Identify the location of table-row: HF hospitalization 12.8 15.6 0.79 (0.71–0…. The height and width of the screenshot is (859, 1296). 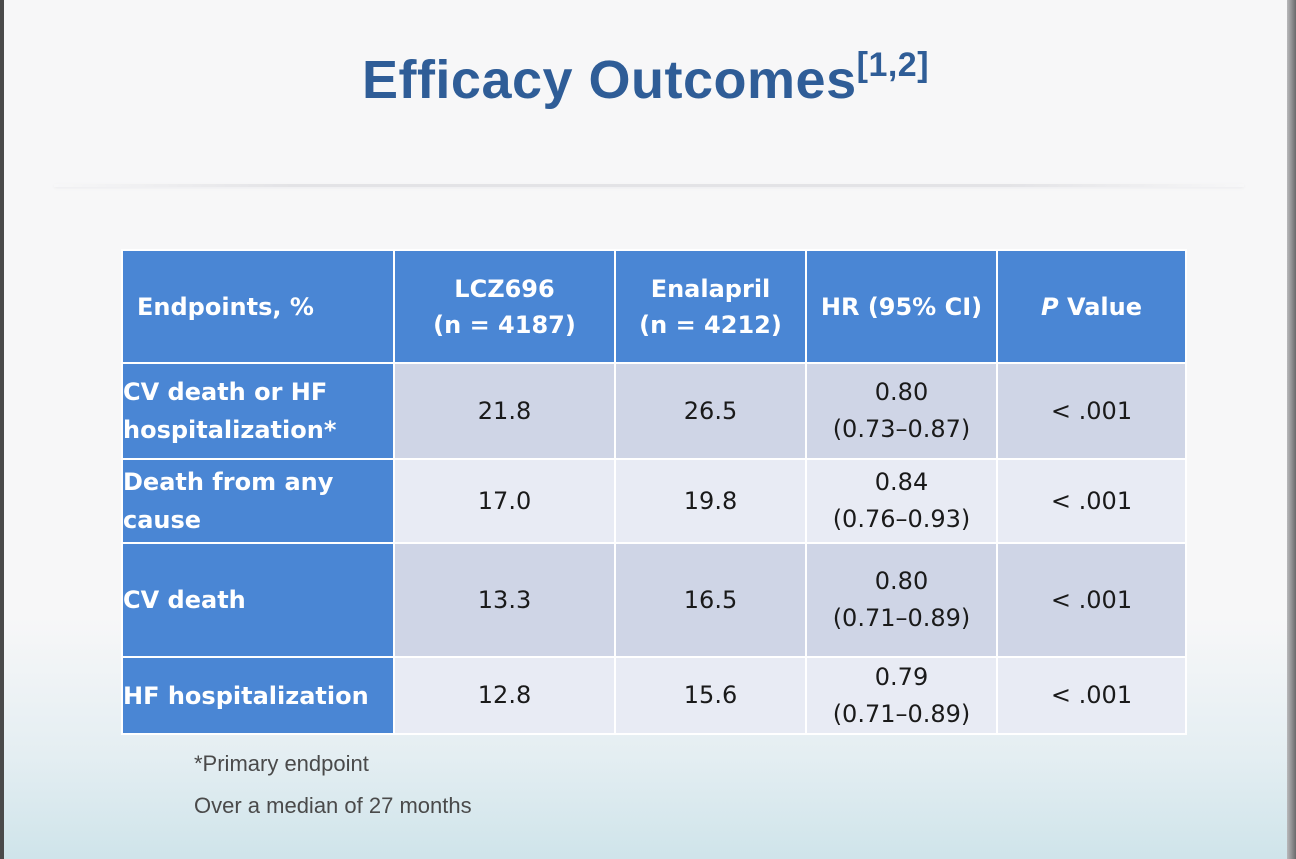
(654, 695).